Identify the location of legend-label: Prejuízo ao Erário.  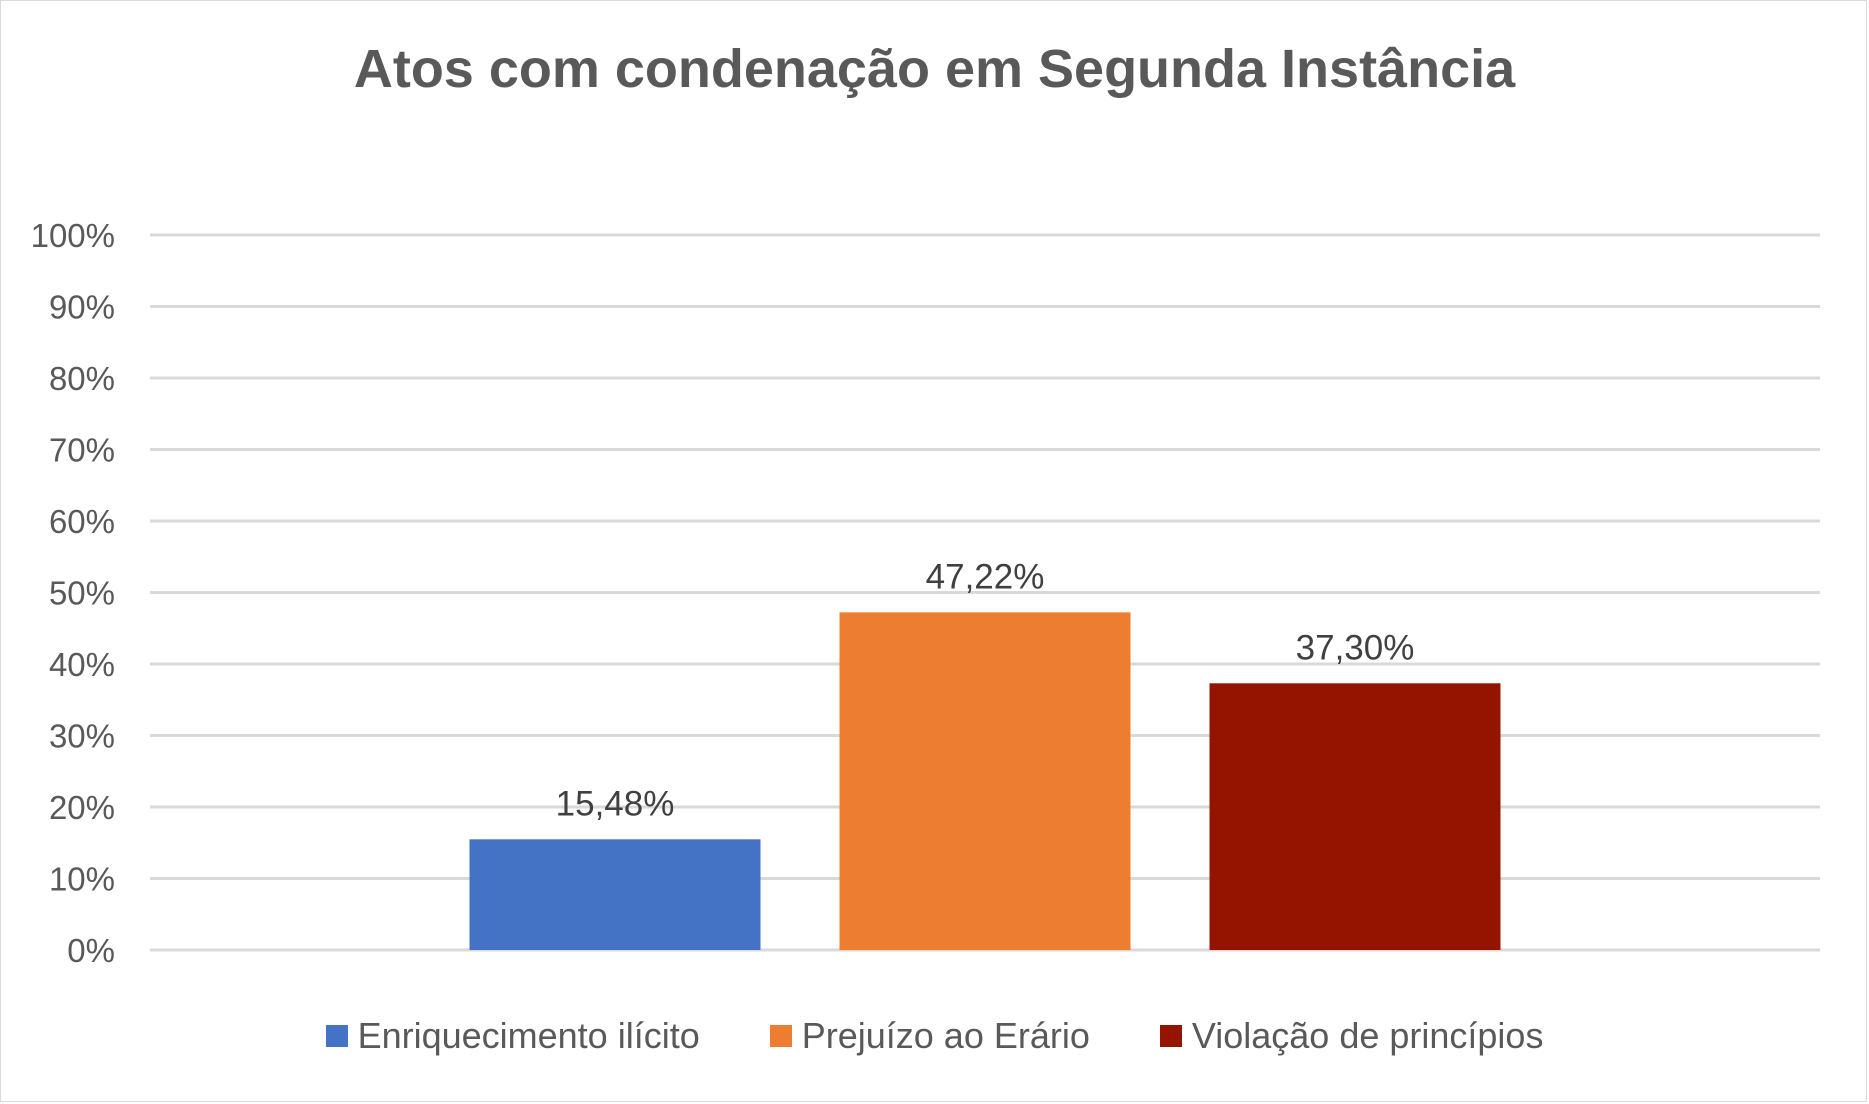
(945, 1035).